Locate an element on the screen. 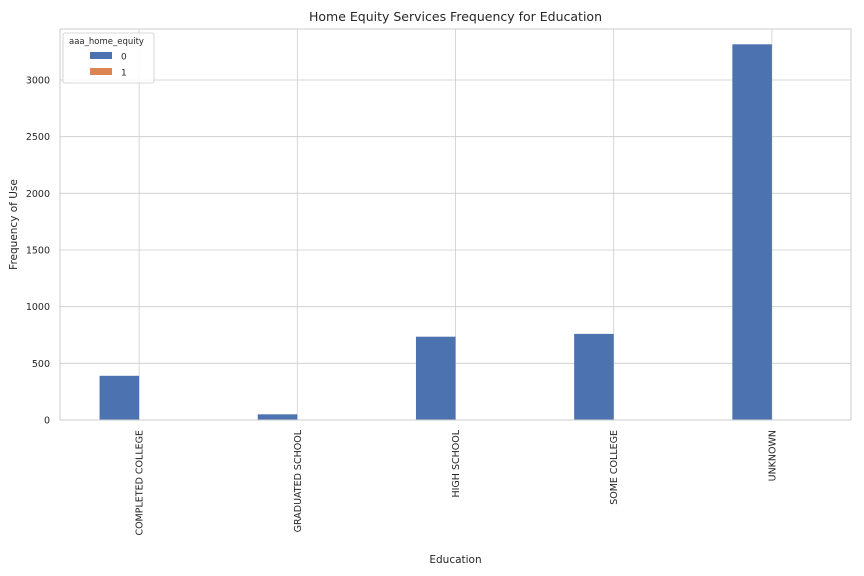  y-axis-label: Frequency of Use is located at coordinates (14, 224).